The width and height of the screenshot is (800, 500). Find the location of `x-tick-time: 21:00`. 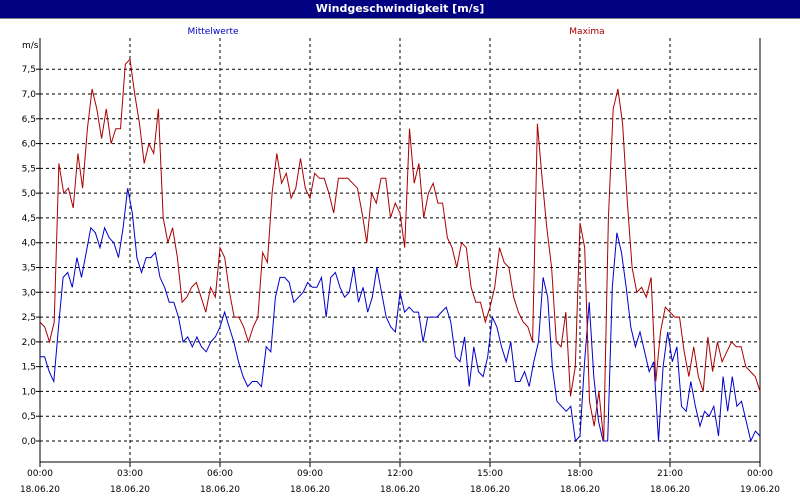

x-tick-time: 21:00 is located at coordinates (670, 474).